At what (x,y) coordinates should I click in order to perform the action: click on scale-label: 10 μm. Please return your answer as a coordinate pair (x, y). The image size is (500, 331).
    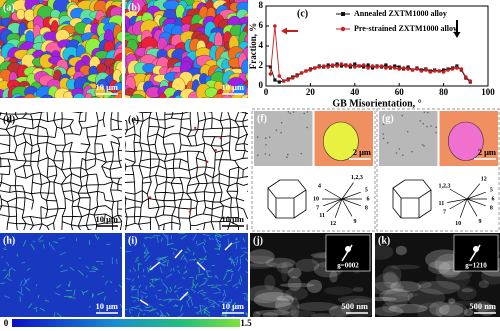
    Looking at the image, I should click on (232, 219).